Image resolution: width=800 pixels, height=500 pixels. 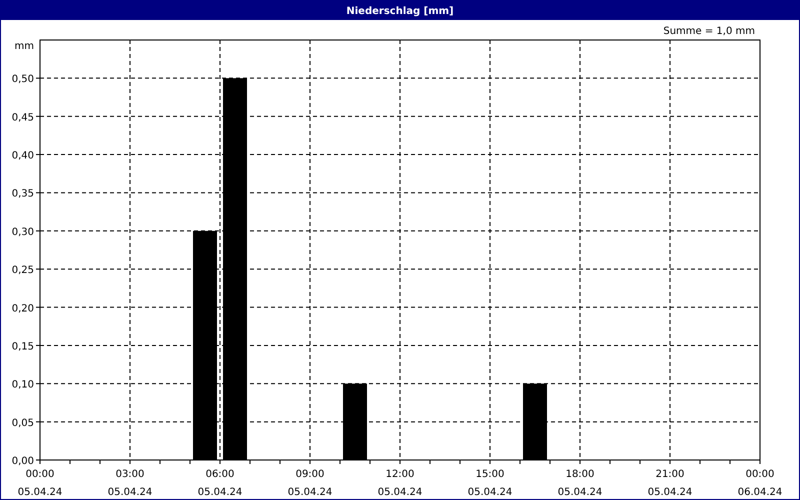 I want to click on y-tick-label: 0,50, so click(x=23, y=80).